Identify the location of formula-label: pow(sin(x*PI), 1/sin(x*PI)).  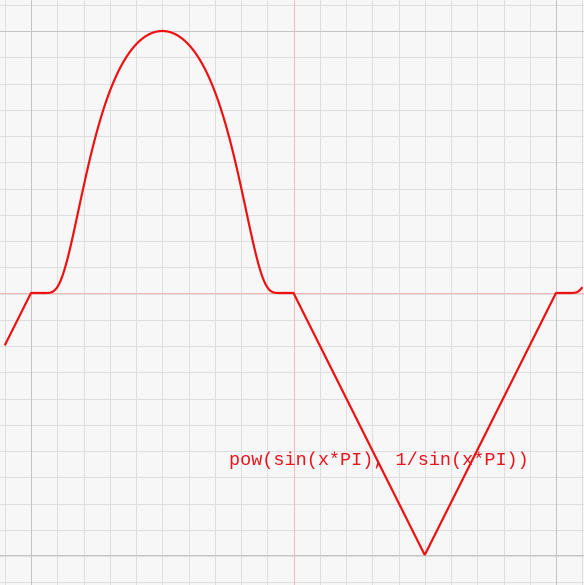
(379, 460).